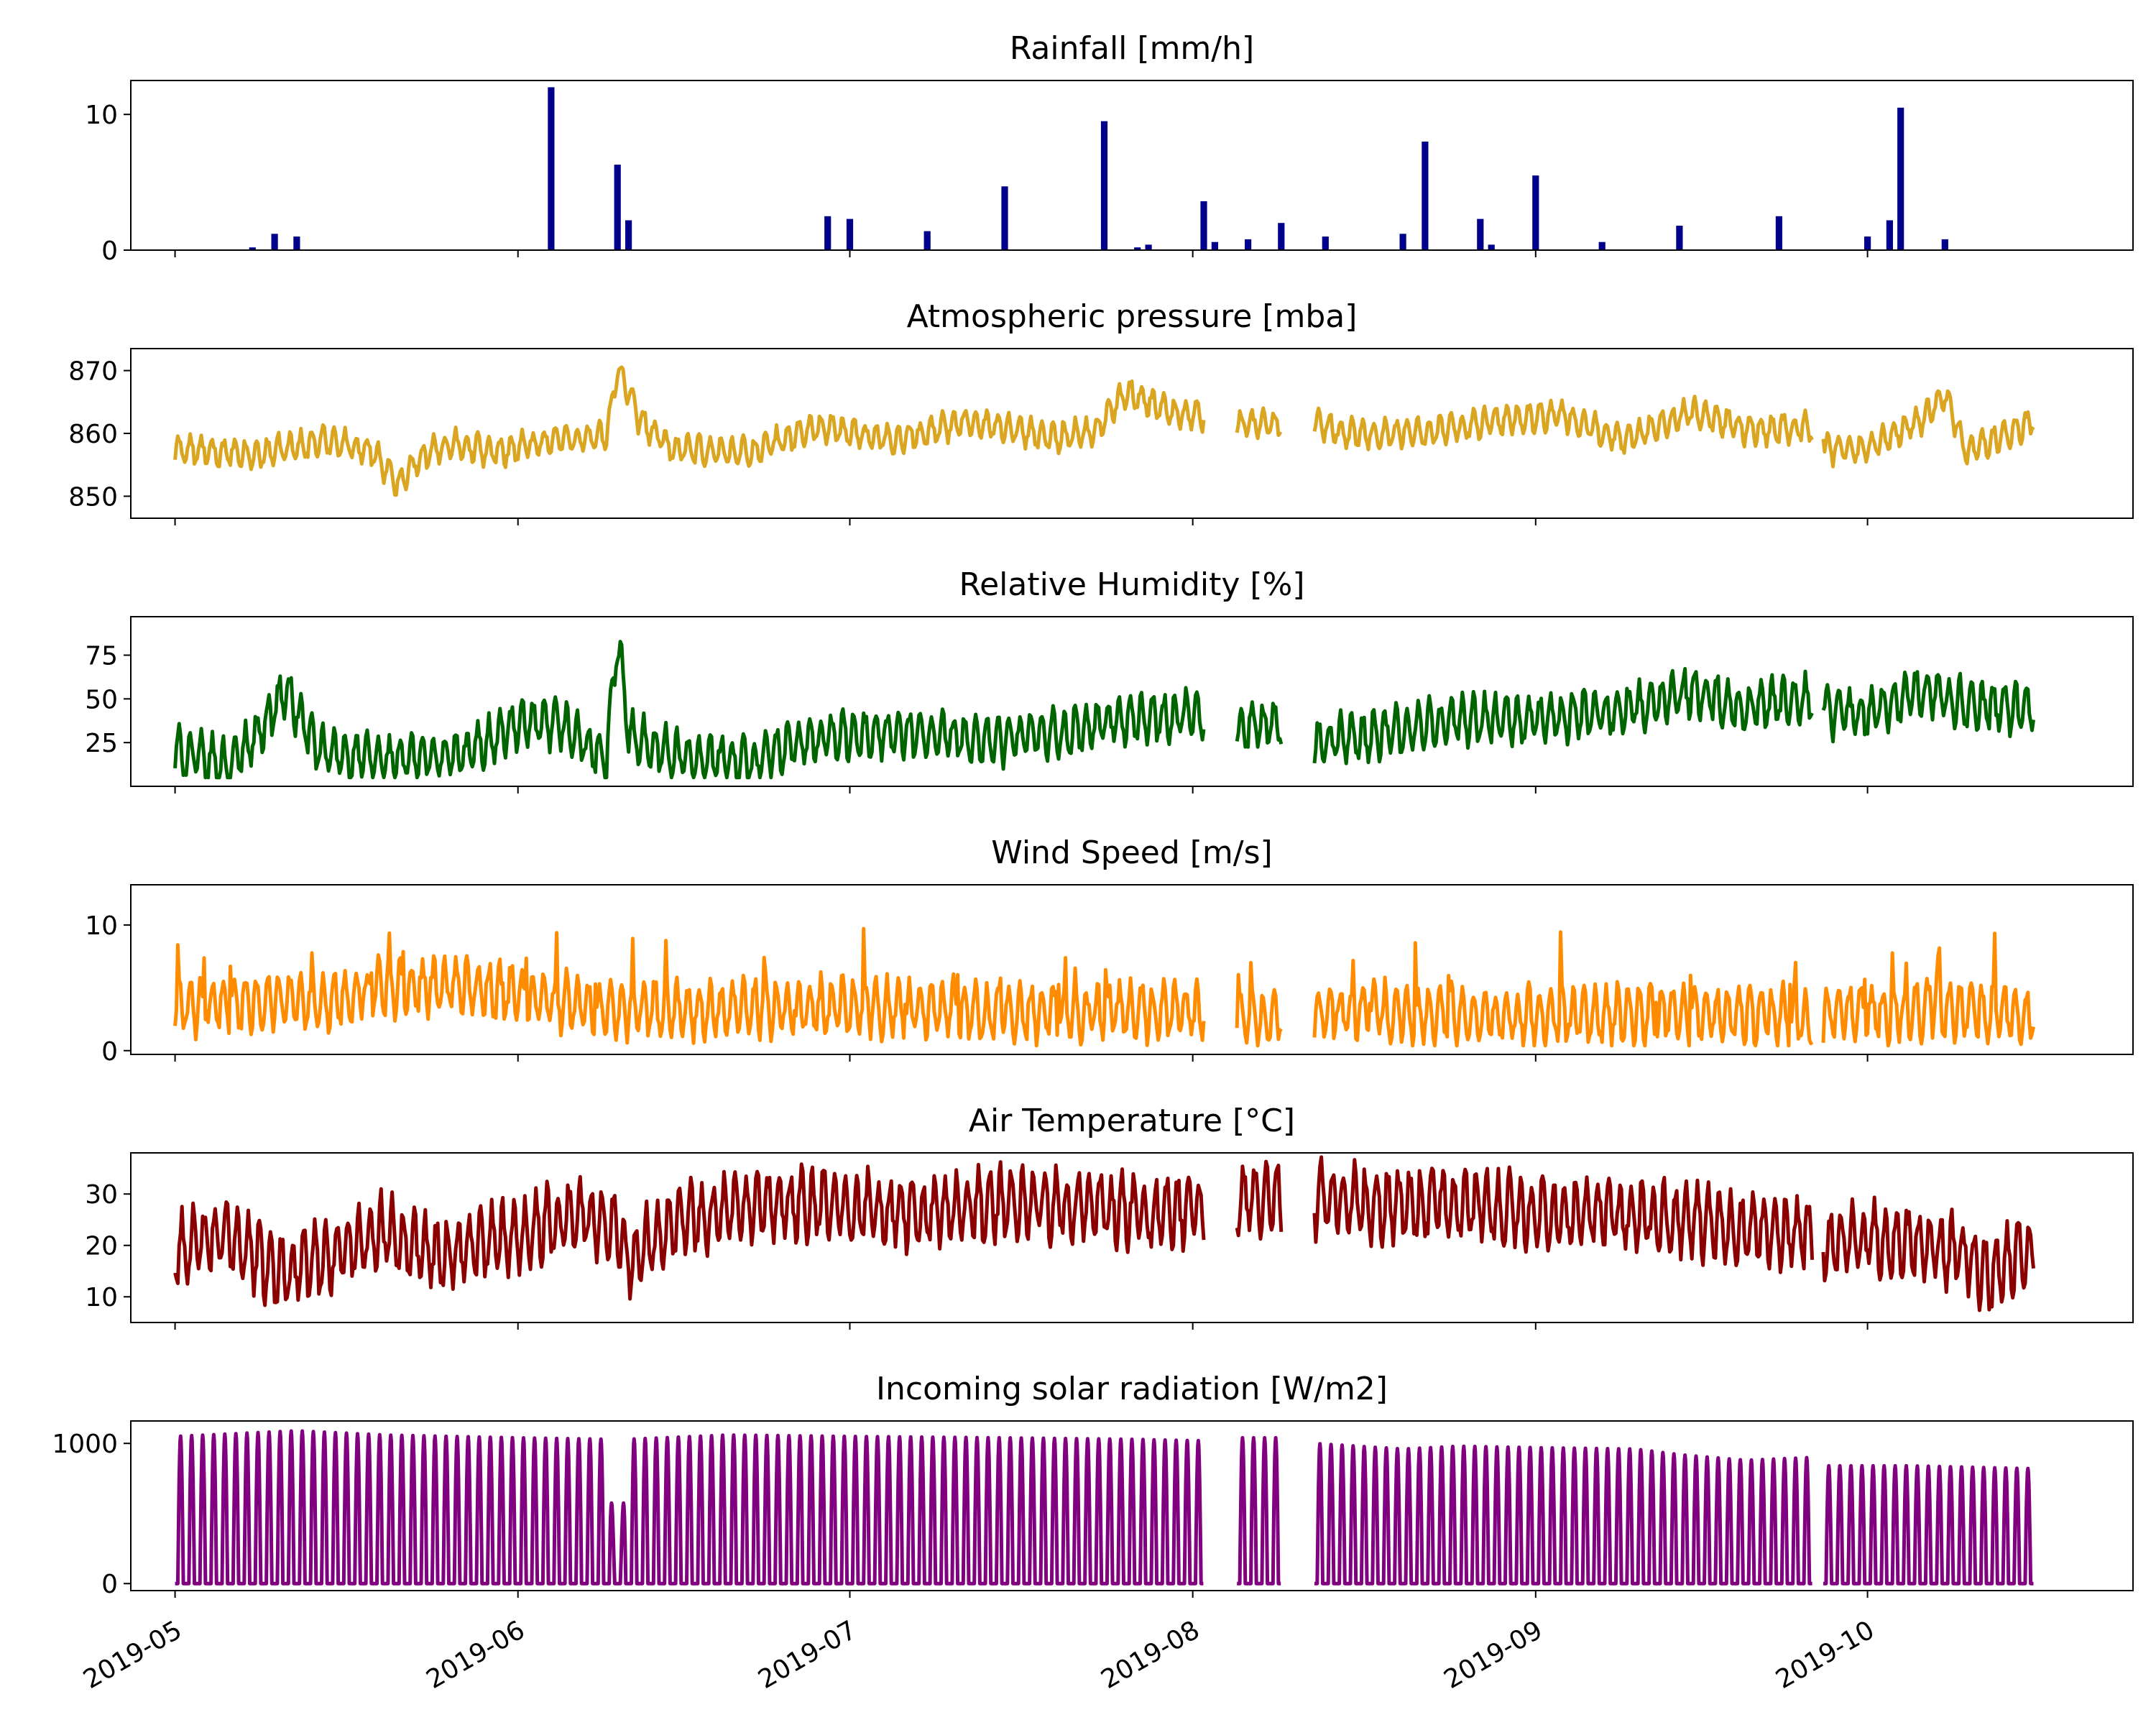 The image size is (2156, 1725). Describe the element at coordinates (93, 497) in the screenshot. I see `y-tick-label: 850` at that location.